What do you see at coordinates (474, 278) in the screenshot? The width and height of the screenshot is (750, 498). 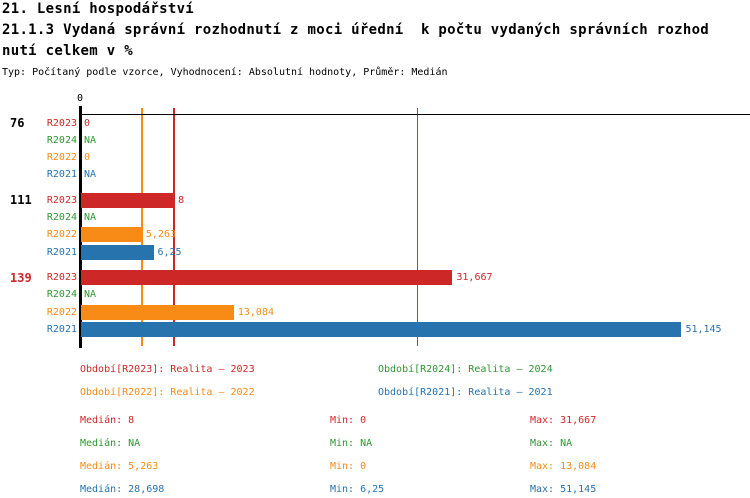 I see `bar-value-label: 31,667` at bounding box center [474, 278].